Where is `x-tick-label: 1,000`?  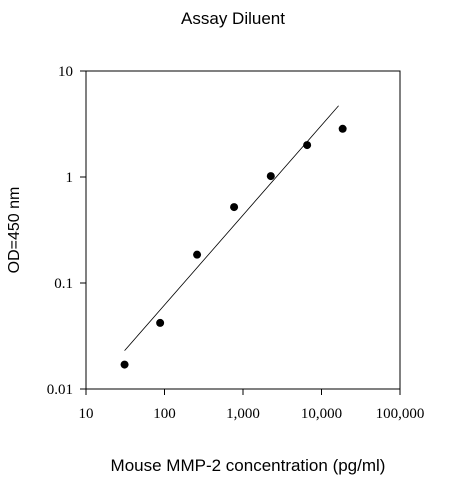
x-tick-label: 1,000 is located at coordinates (243, 414).